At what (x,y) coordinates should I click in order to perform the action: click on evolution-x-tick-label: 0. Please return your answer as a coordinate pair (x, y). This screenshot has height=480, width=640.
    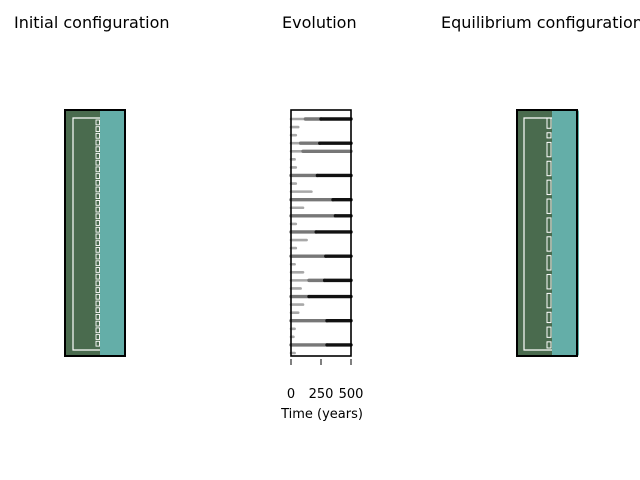
    Looking at the image, I should click on (291, 394).